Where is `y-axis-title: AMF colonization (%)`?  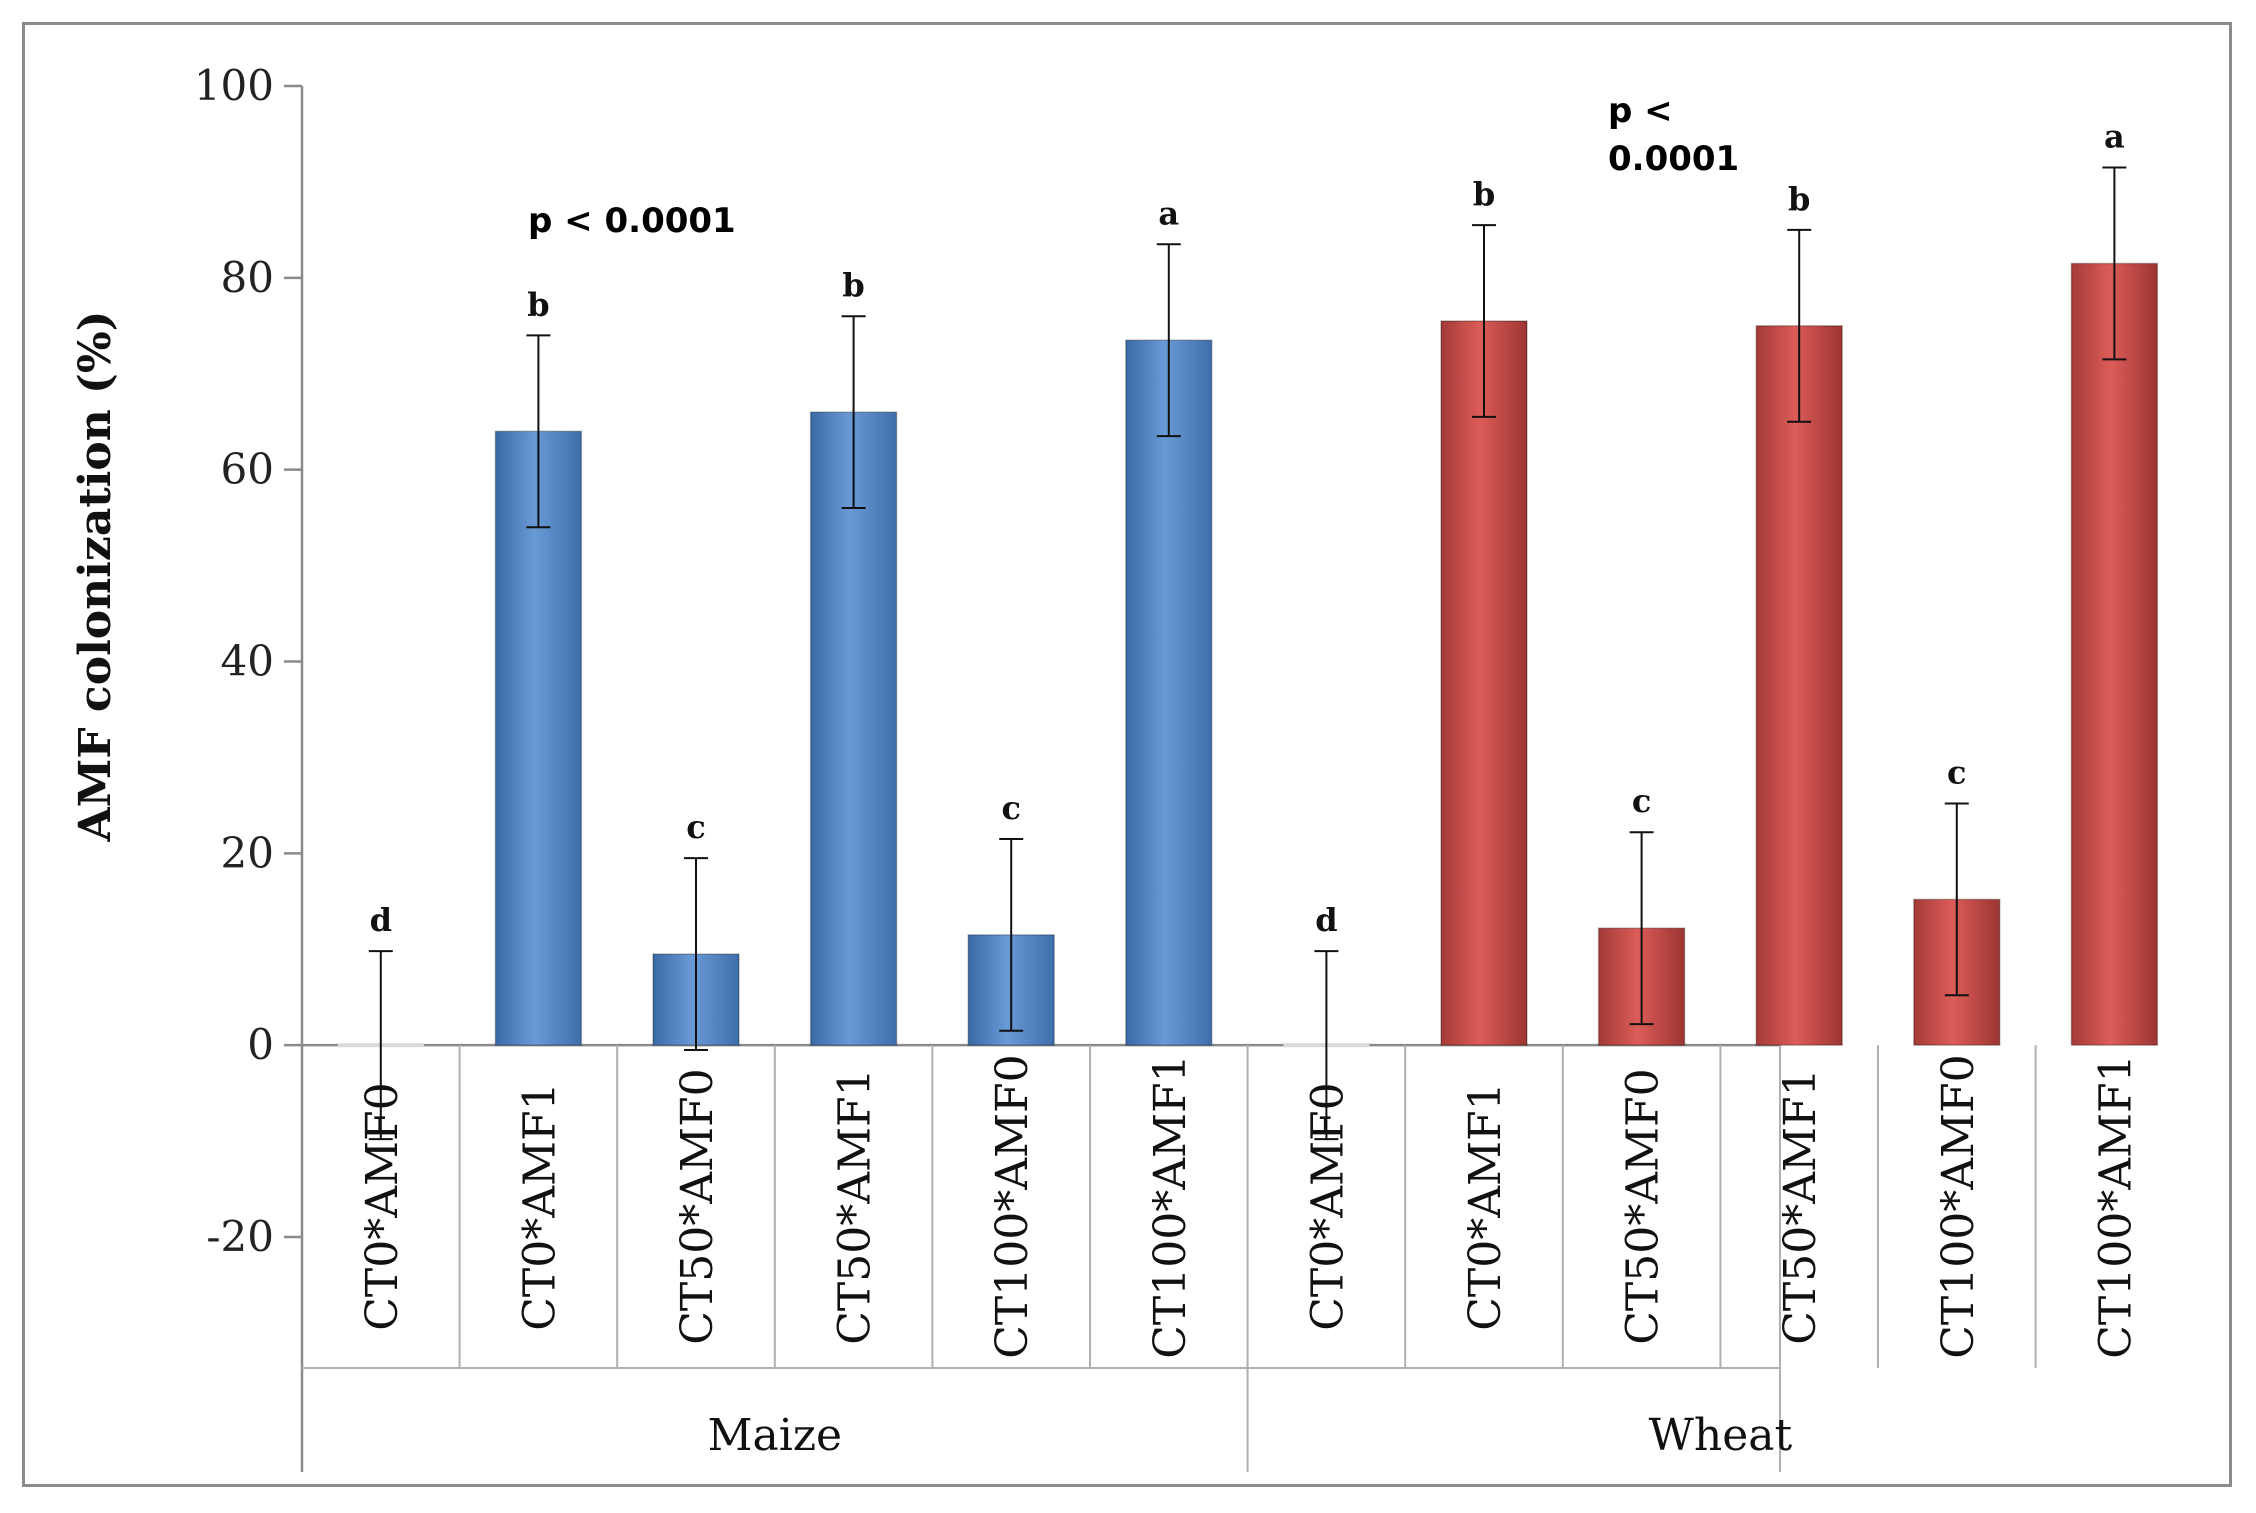 y-axis-title: AMF colonization (%) is located at coordinates (95, 577).